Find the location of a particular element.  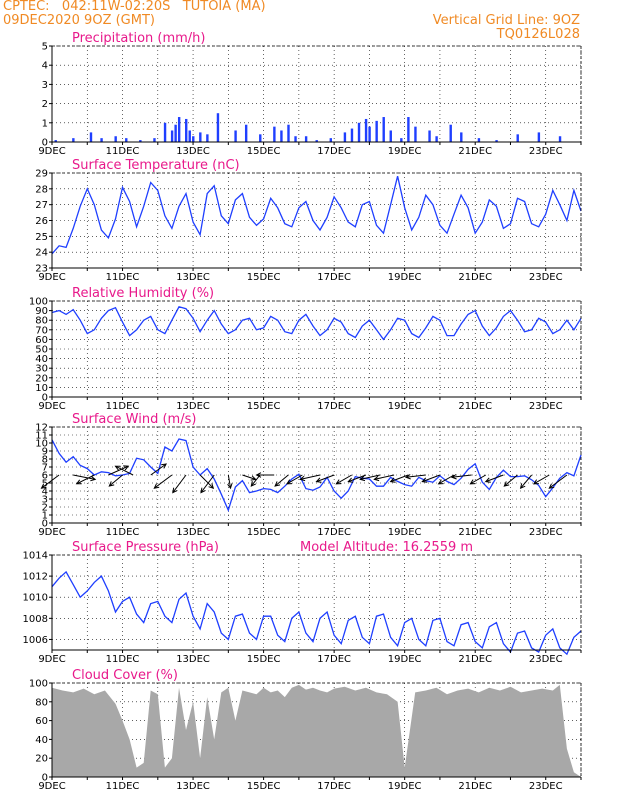

panel-annotation: Model Altitude: 16.2559 m is located at coordinates (386, 547).